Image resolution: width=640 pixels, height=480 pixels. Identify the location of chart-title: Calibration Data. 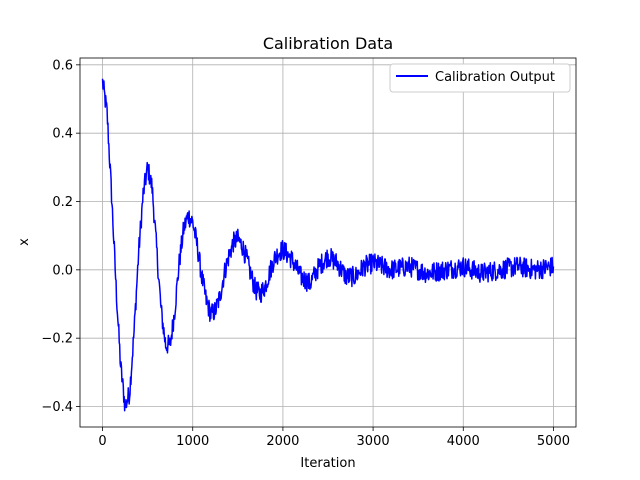
(328, 43).